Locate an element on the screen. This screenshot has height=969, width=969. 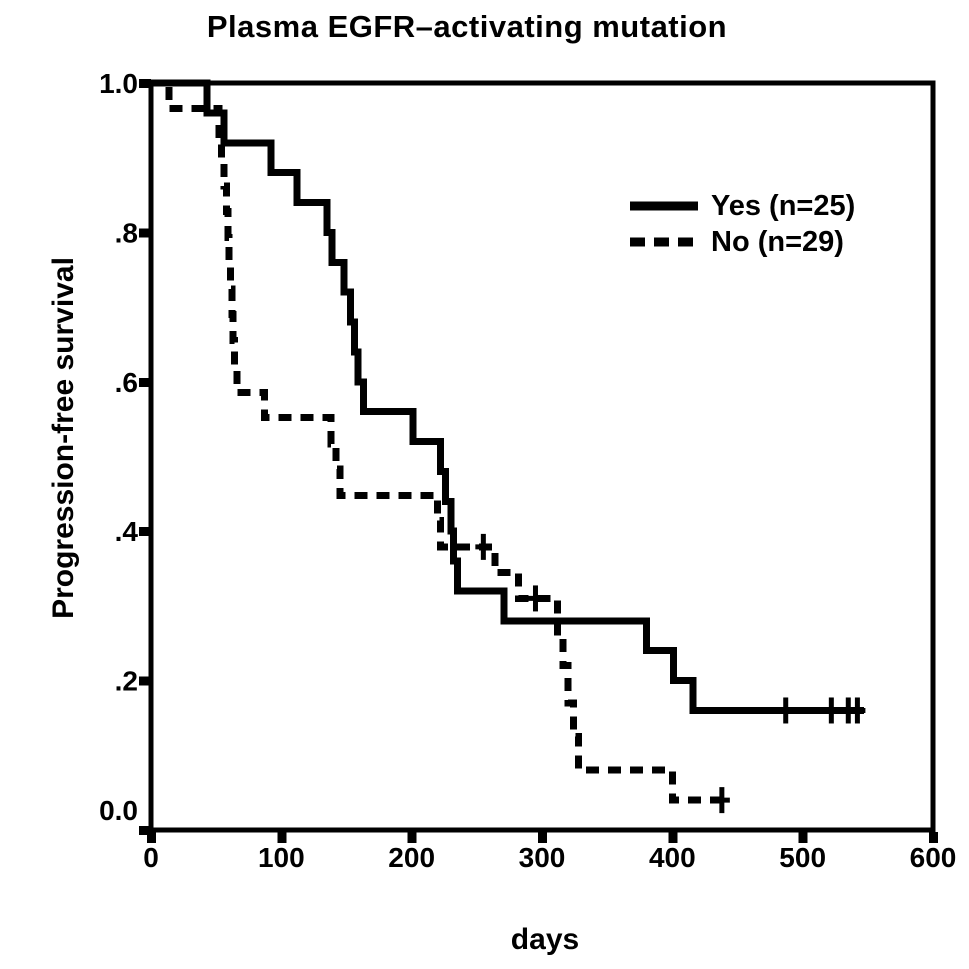
x-axis-label: days is located at coordinates (545, 939).